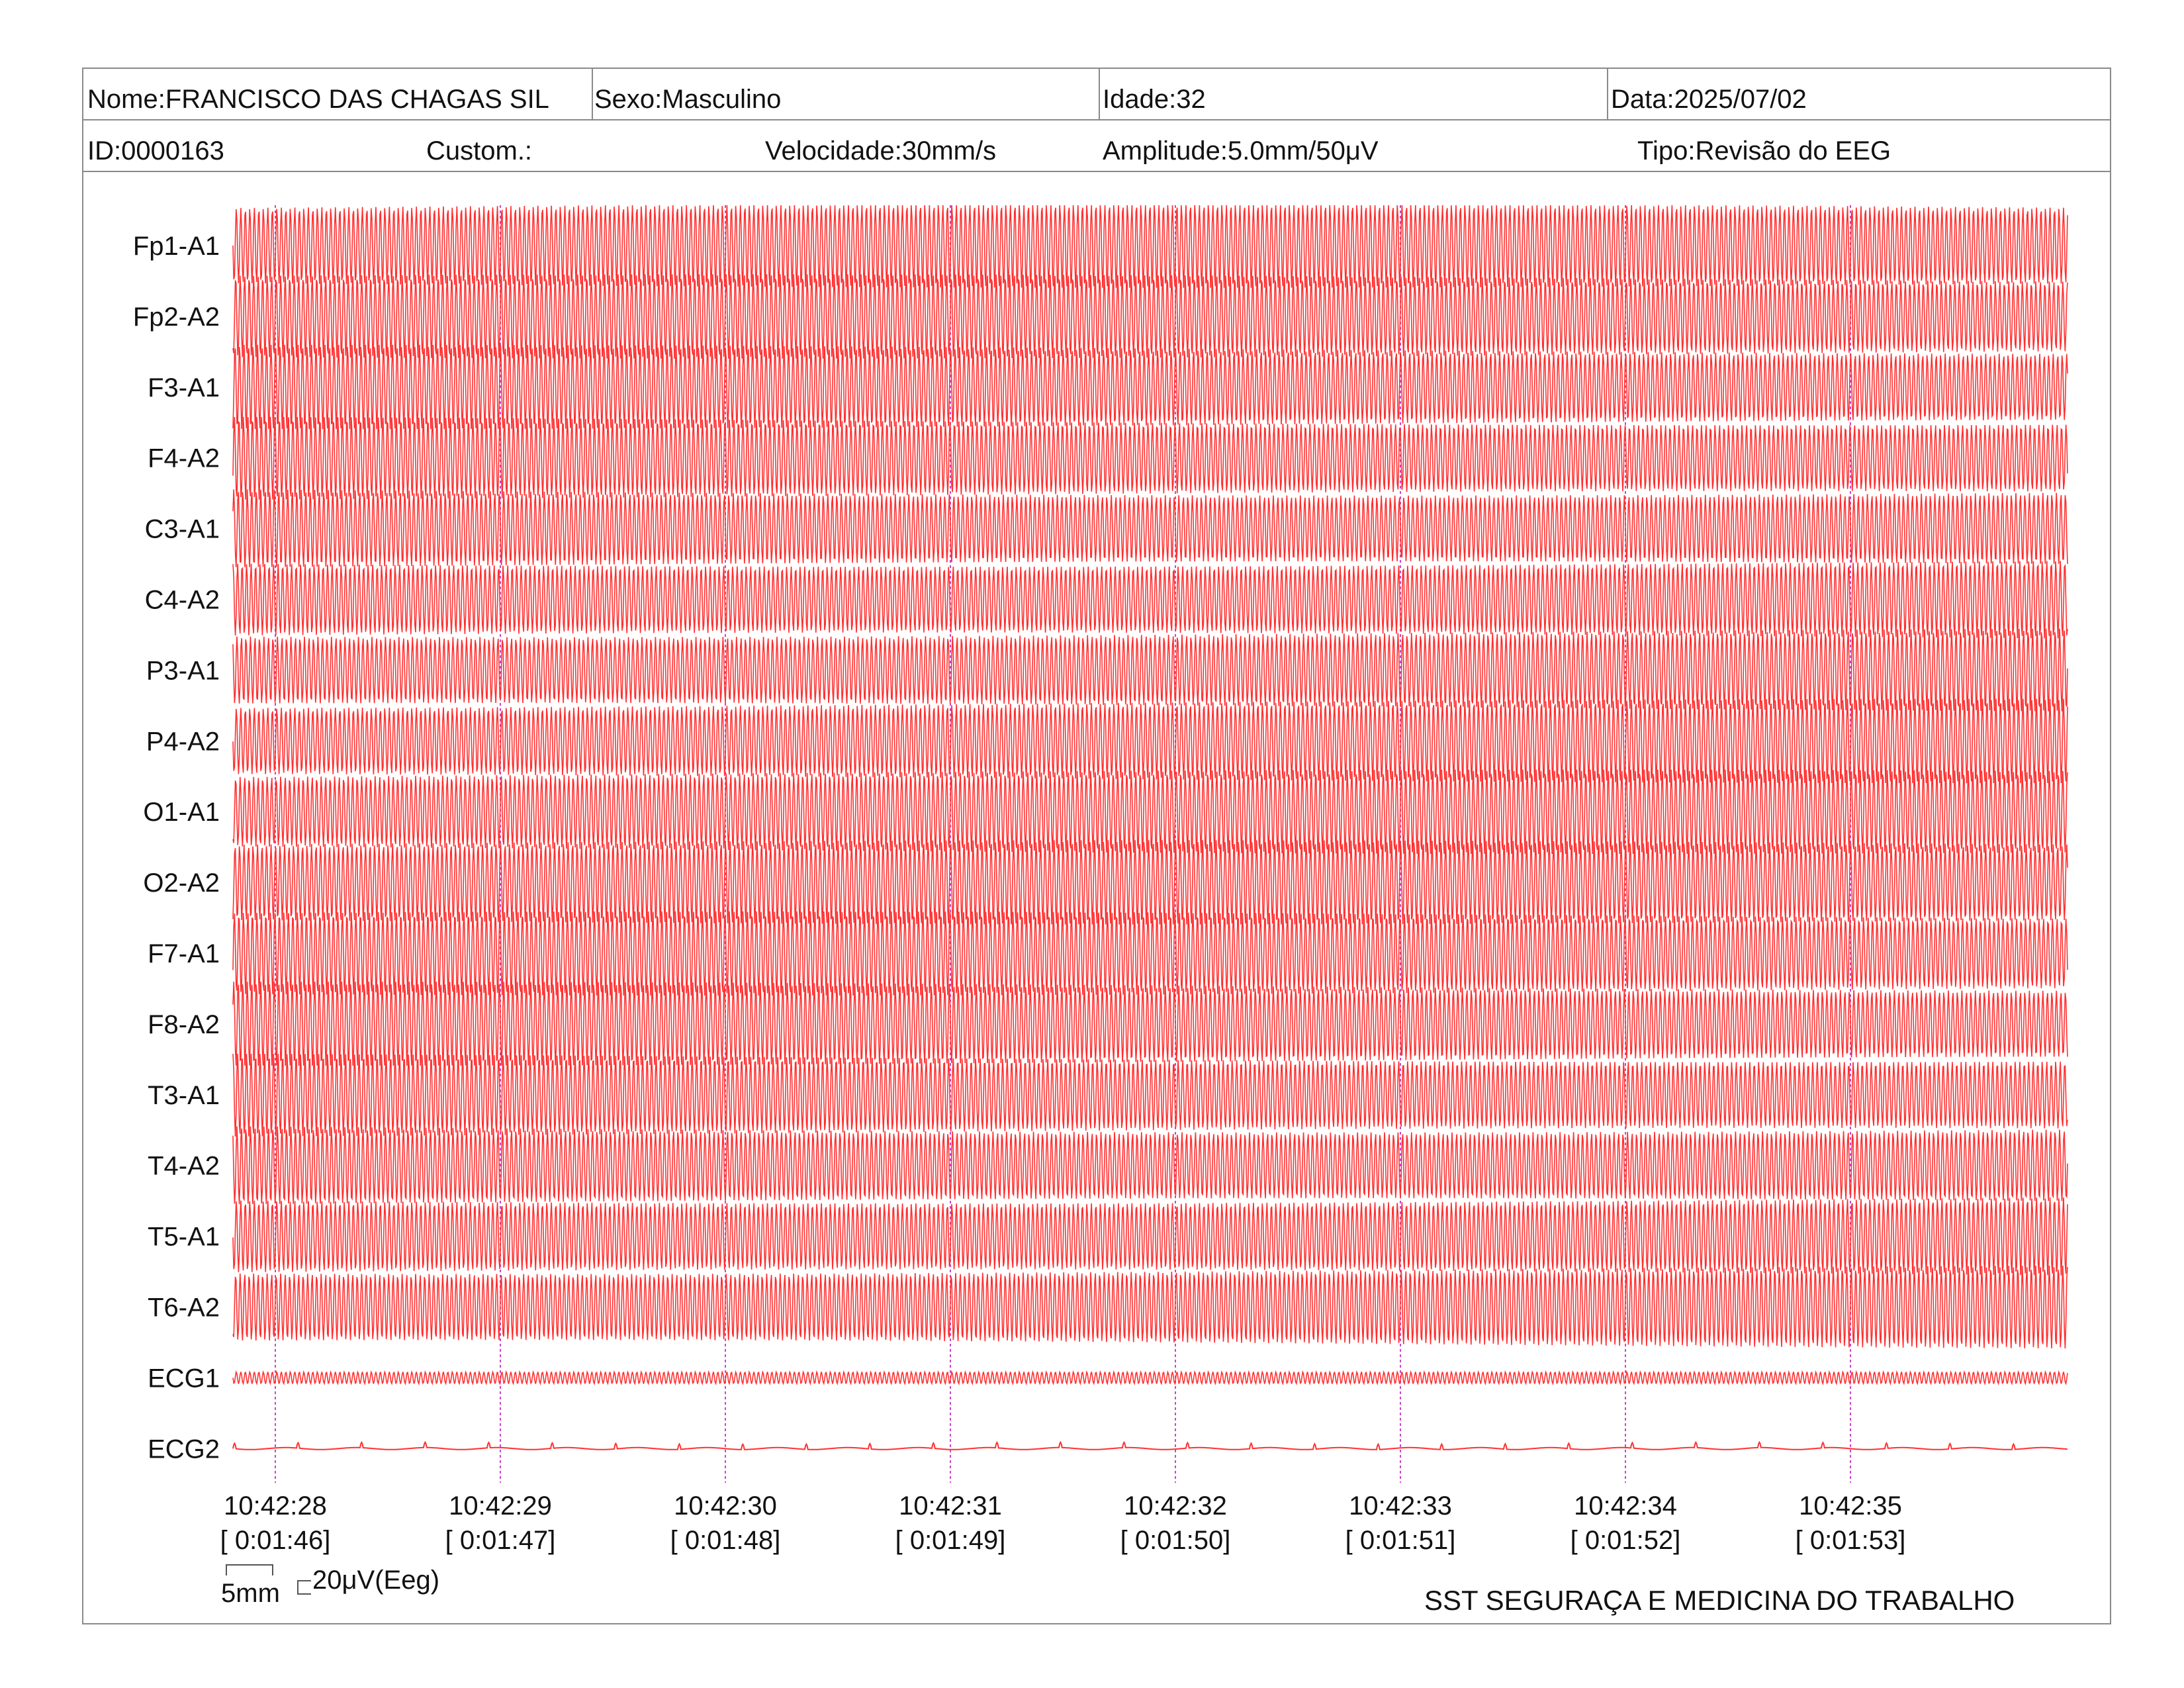 The image size is (2184, 1688). What do you see at coordinates (1150, 1377) in the screenshot?
I see `trace-ecg1` at bounding box center [1150, 1377].